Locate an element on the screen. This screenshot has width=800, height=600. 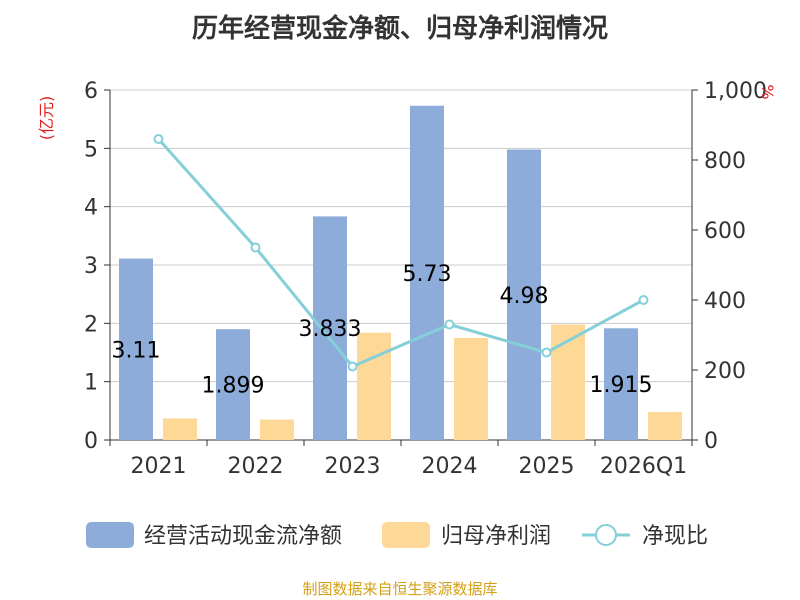
y-left-unit: (亿元) is located at coordinates (46, 118).